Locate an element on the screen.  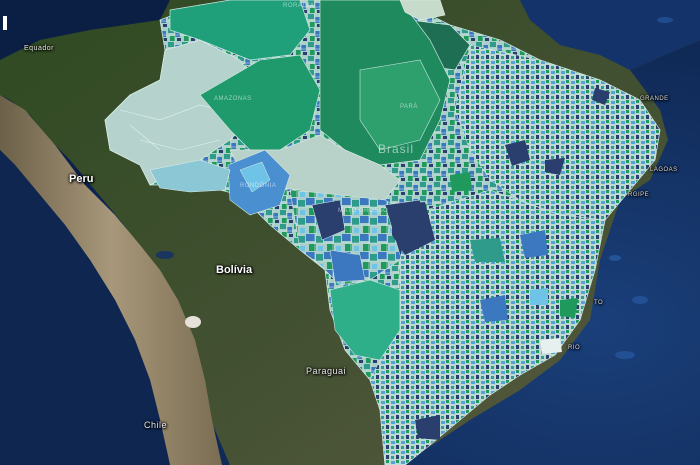
region-para-inner is located at coordinates (400, 105).